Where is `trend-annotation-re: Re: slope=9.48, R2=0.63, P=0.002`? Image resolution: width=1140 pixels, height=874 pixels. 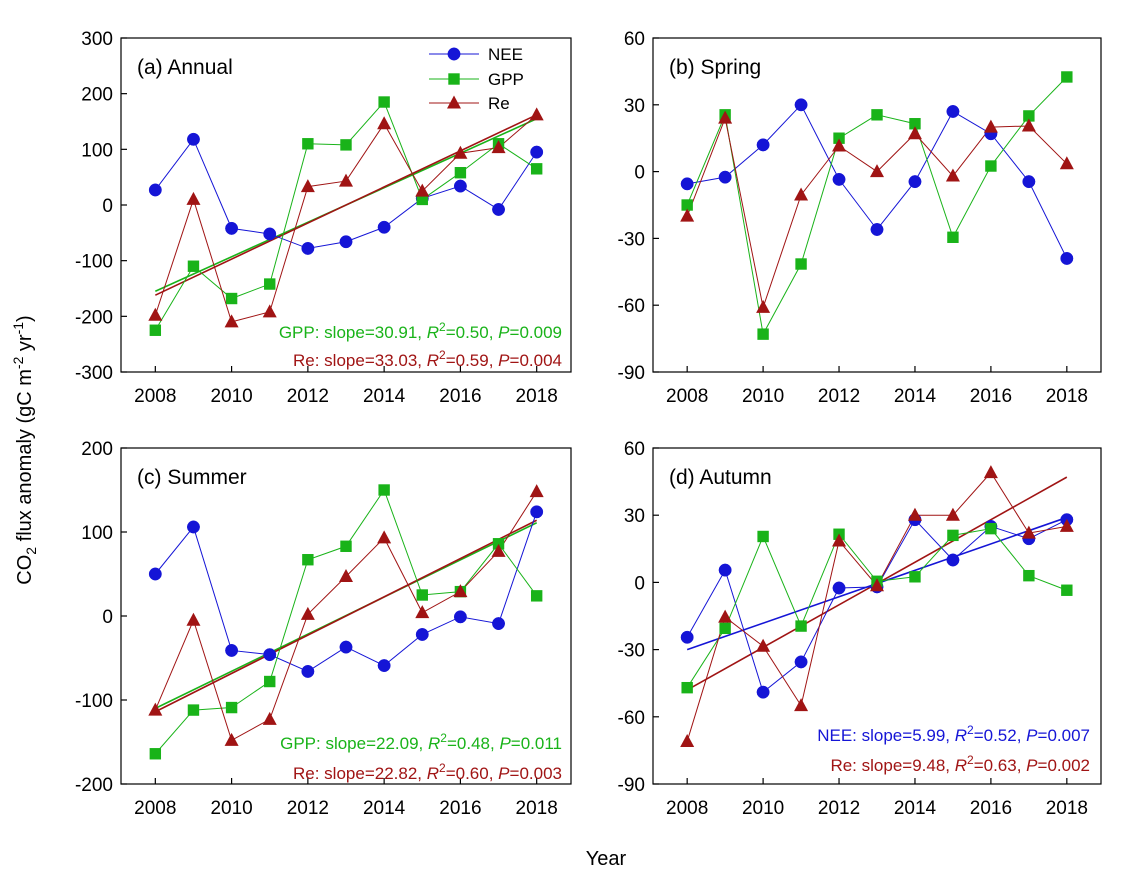
trend-annotation-re: Re: slope=9.48, R2=0.63, P=0.002 is located at coordinates (960, 764).